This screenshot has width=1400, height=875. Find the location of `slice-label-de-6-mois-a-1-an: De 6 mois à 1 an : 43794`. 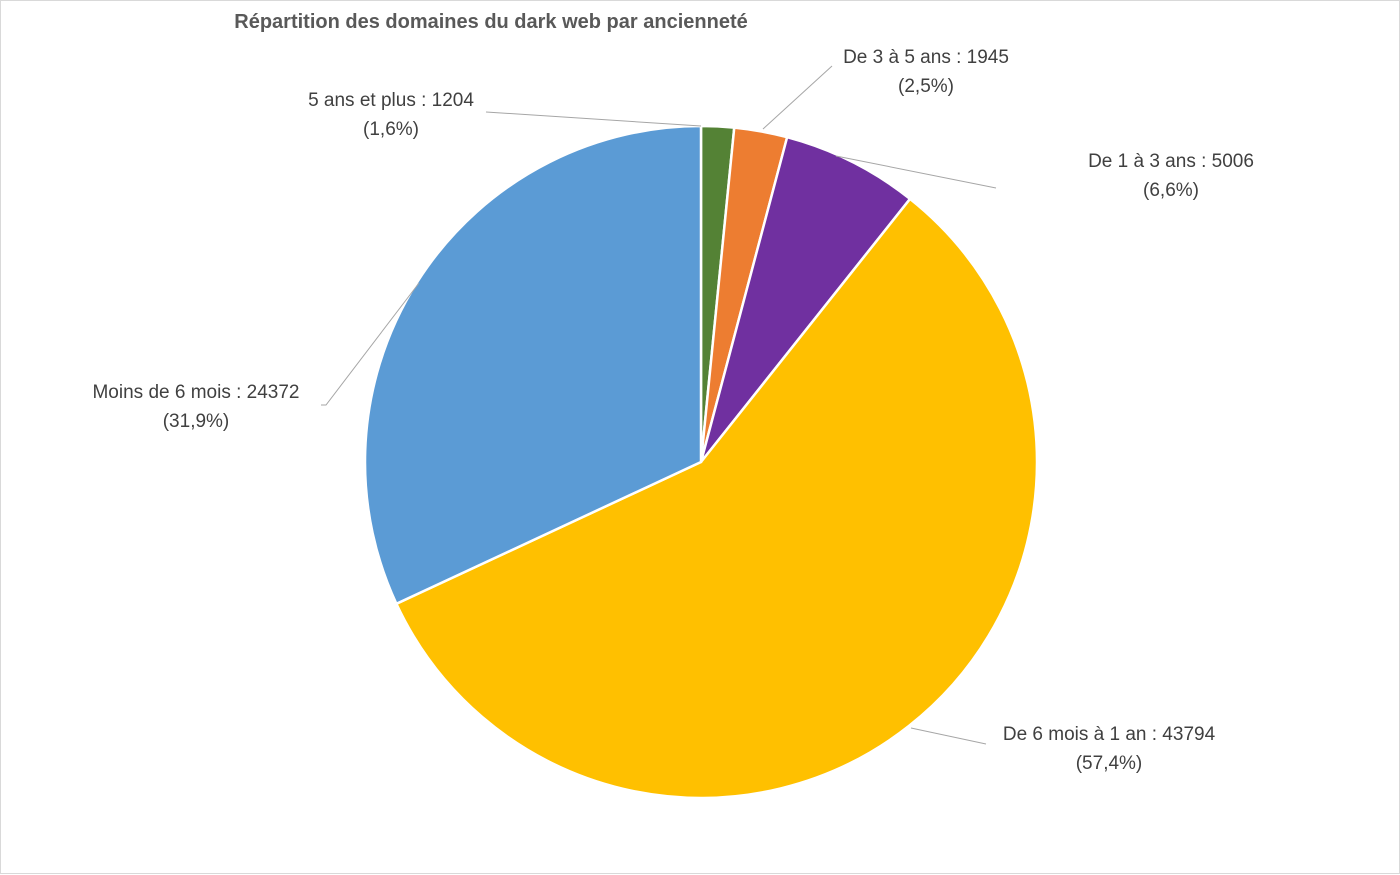

slice-label-de-6-mois-a-1-an: De 6 mois à 1 an : 43794 is located at coordinates (1109, 734).